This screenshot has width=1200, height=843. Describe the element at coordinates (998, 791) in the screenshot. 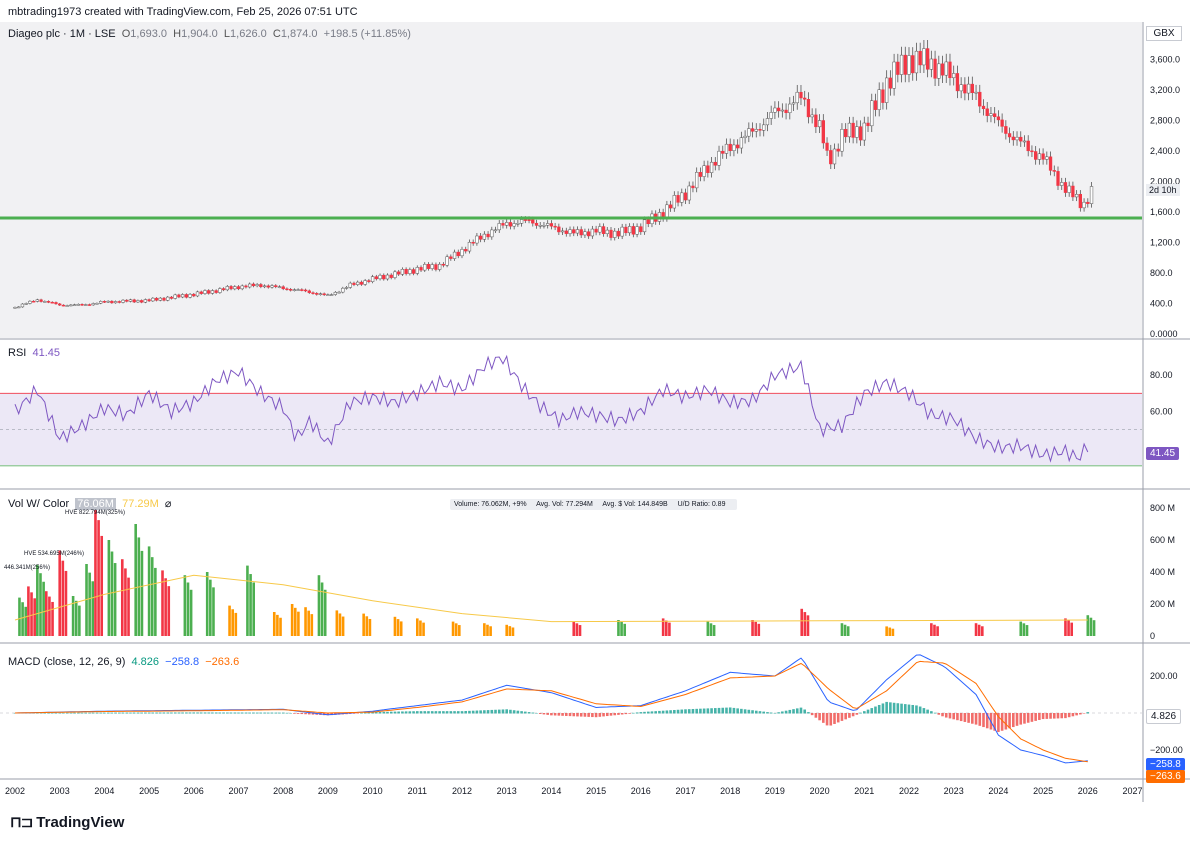

I see `time-tick-label: 2024` at that location.